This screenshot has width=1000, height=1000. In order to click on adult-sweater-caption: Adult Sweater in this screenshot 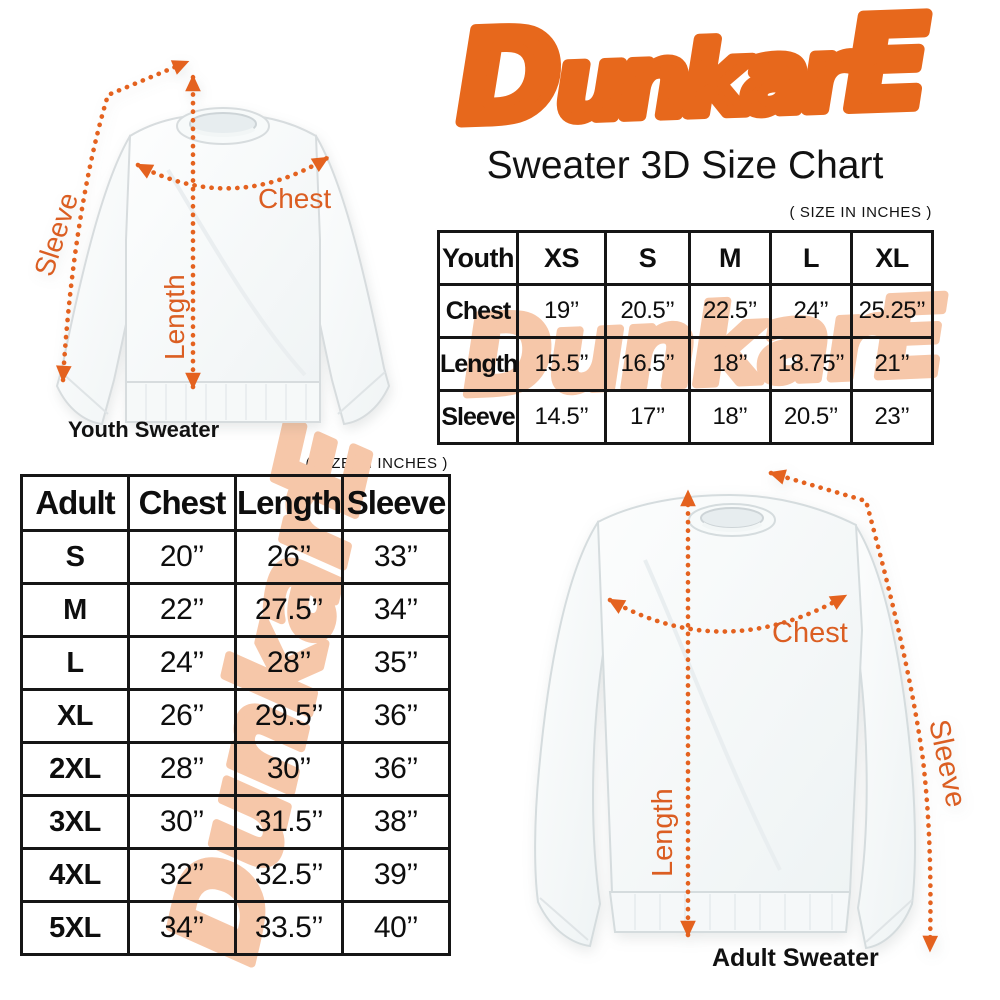, I will do `click(795, 958)`.